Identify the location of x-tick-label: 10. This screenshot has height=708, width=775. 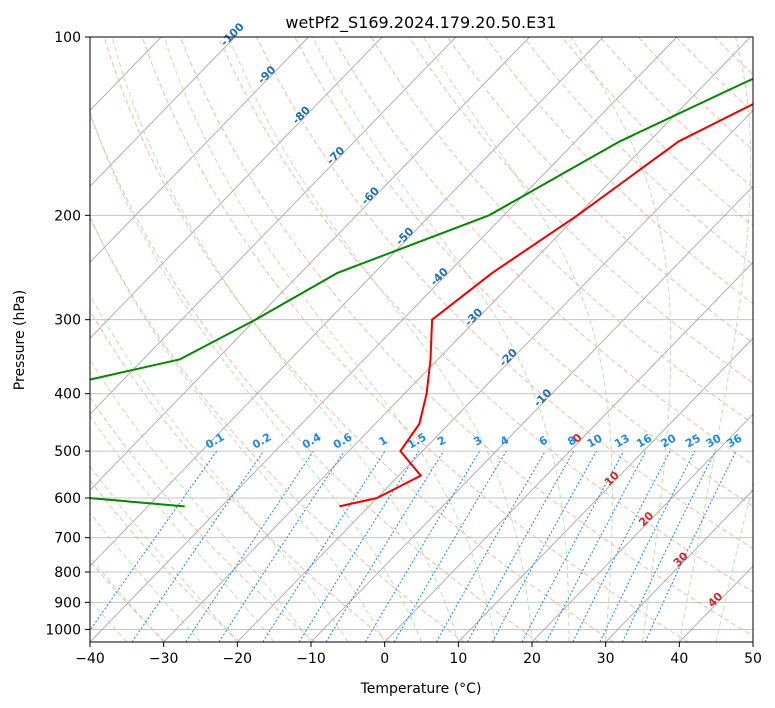
(458, 659).